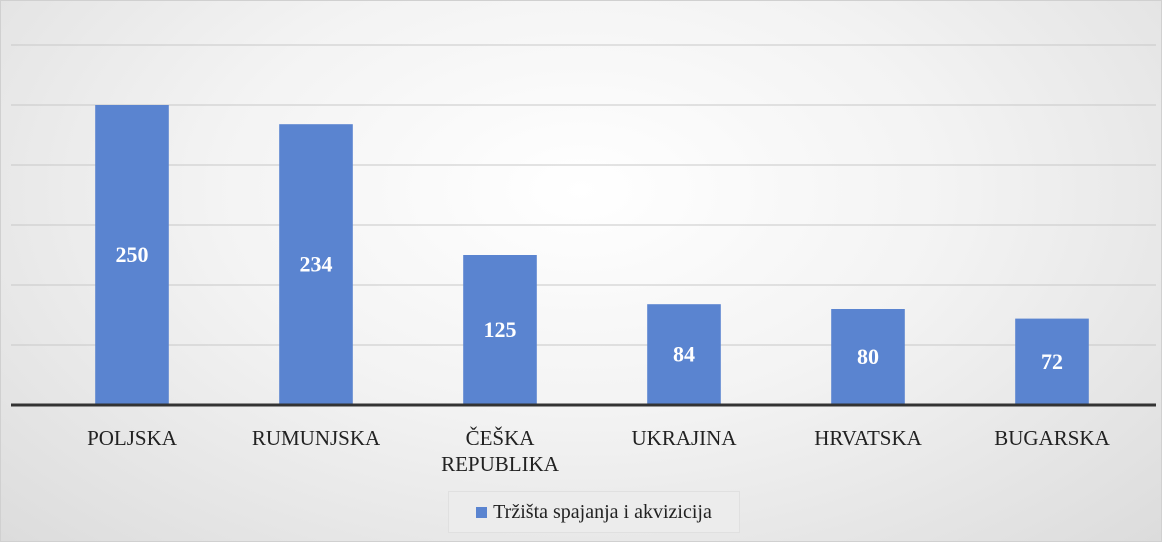 The height and width of the screenshot is (542, 1162). I want to click on value-label: 84, so click(684, 354).